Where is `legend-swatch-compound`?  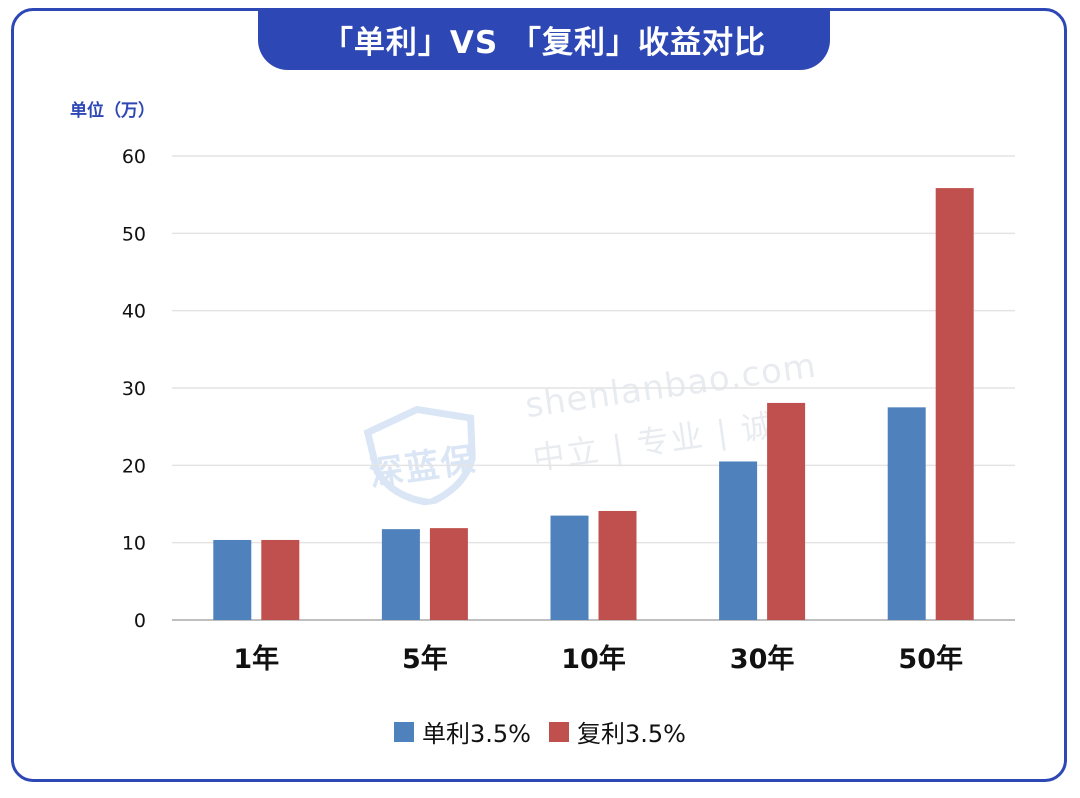
legend-swatch-compound is located at coordinates (559, 731).